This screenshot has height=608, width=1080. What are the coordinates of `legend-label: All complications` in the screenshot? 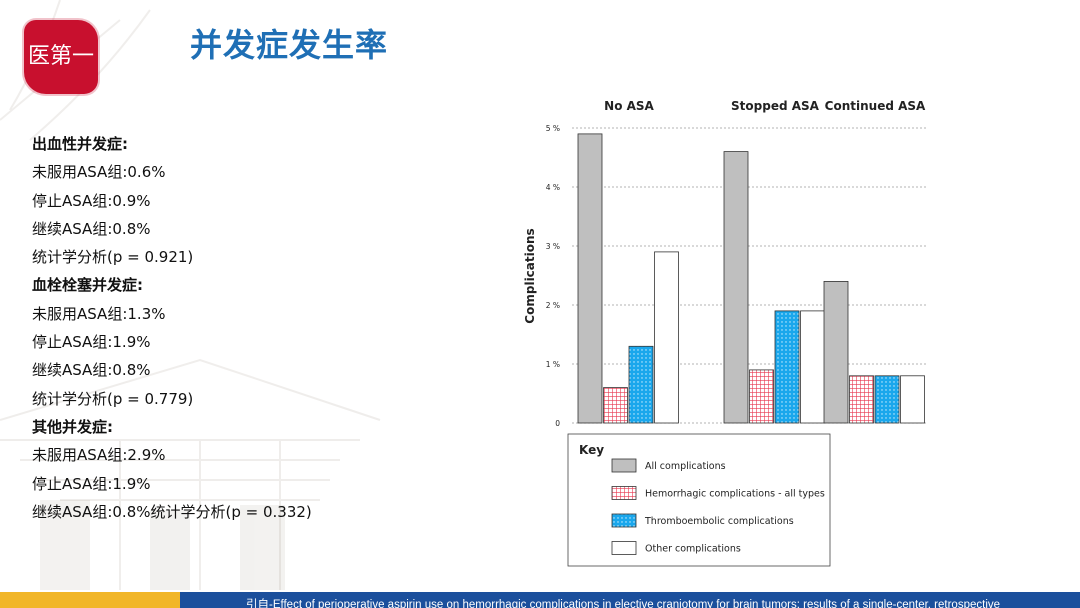 It's located at (685, 466).